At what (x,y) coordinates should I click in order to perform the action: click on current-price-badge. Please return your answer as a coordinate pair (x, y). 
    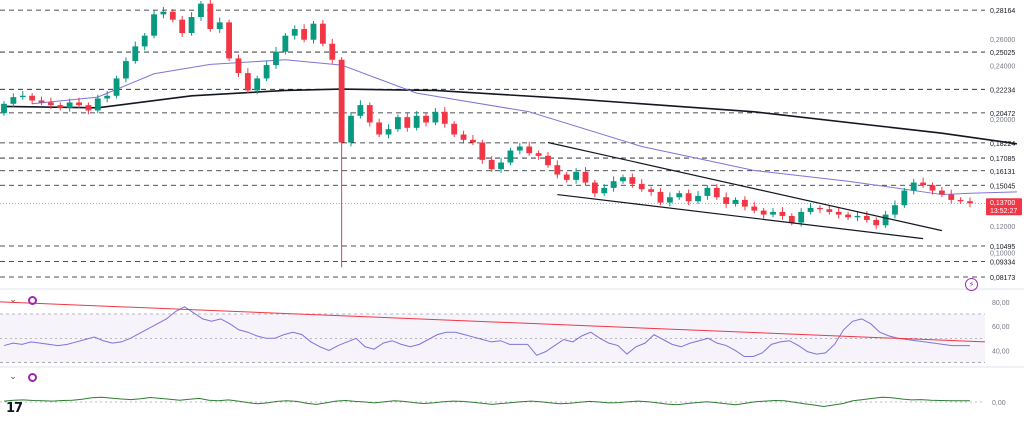
    Looking at the image, I should click on (1004, 207).